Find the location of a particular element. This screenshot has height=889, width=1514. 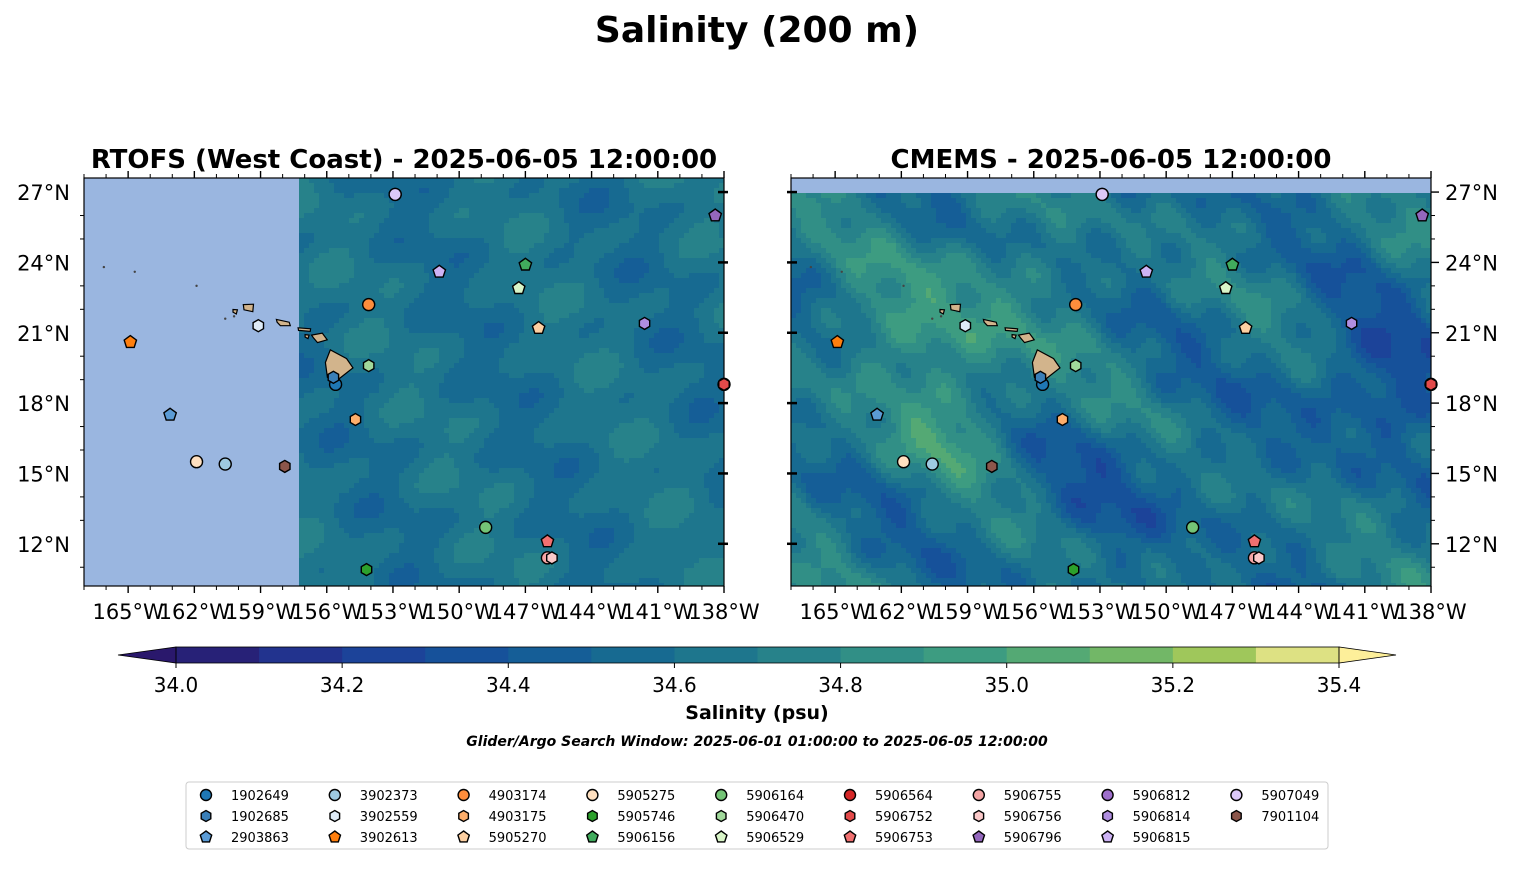

legend-item: 5907049 is located at coordinates (1274, 796).